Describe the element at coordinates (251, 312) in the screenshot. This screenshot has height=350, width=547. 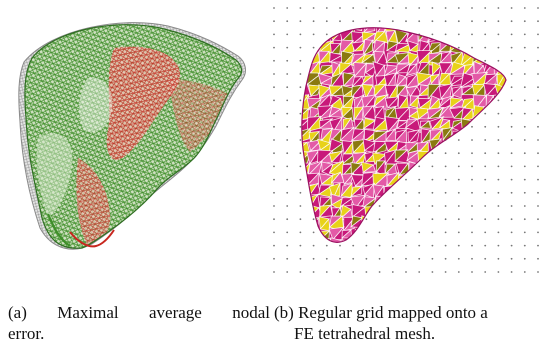
I see `caption-a-word: nodal` at that location.